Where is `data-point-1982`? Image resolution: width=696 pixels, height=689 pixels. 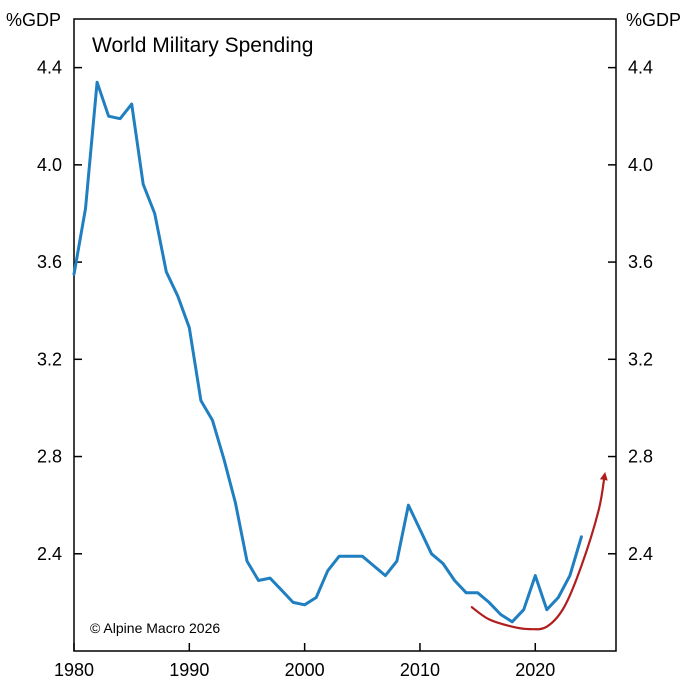 data-point-1982 is located at coordinates (97, 82).